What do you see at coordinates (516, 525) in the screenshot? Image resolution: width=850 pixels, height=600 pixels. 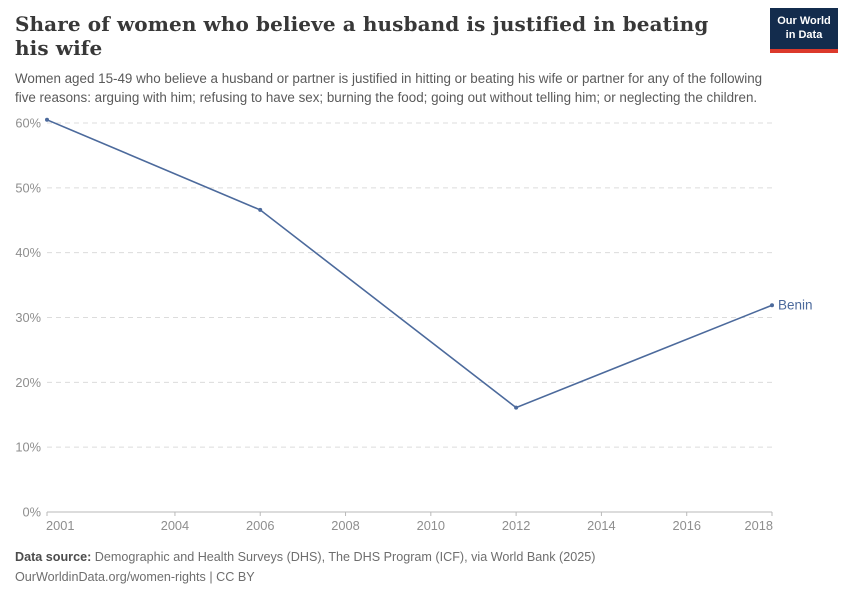 I see `x-tick-label: 2012` at bounding box center [516, 525].